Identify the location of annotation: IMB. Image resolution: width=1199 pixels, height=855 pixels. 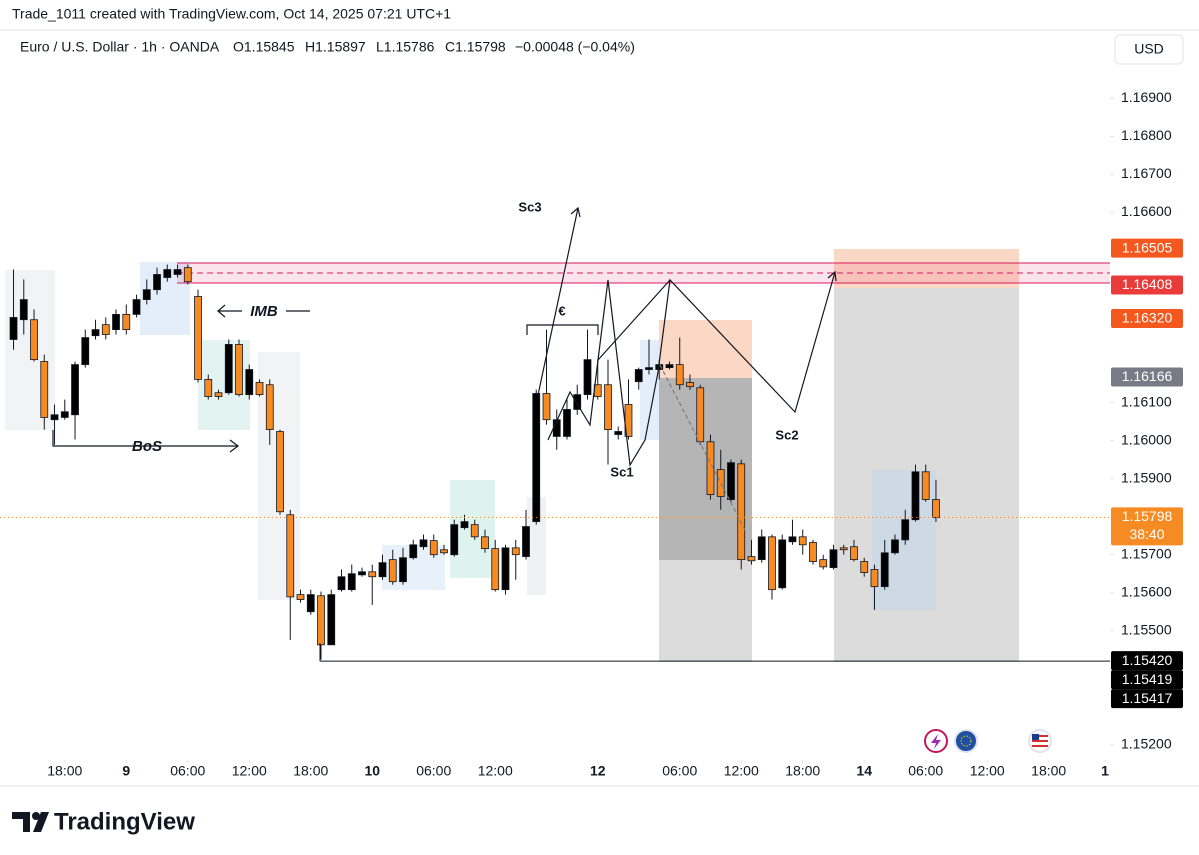
(264, 311).